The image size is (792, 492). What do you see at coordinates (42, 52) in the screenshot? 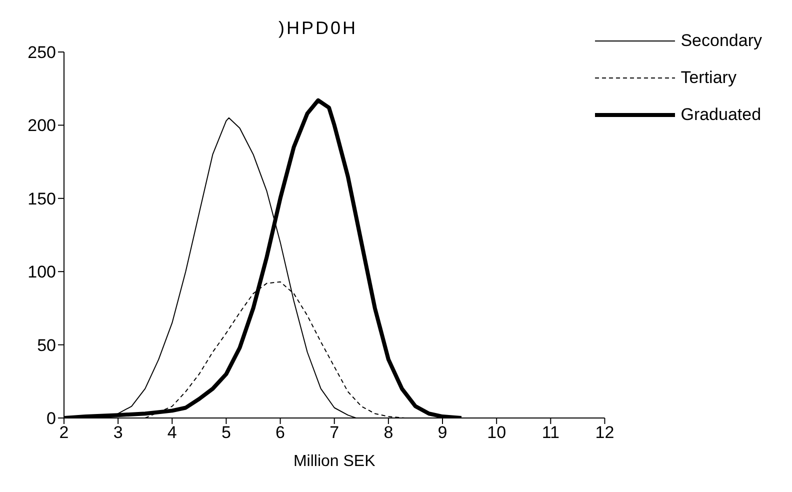
I see `y-tick-label: 250` at bounding box center [42, 52].